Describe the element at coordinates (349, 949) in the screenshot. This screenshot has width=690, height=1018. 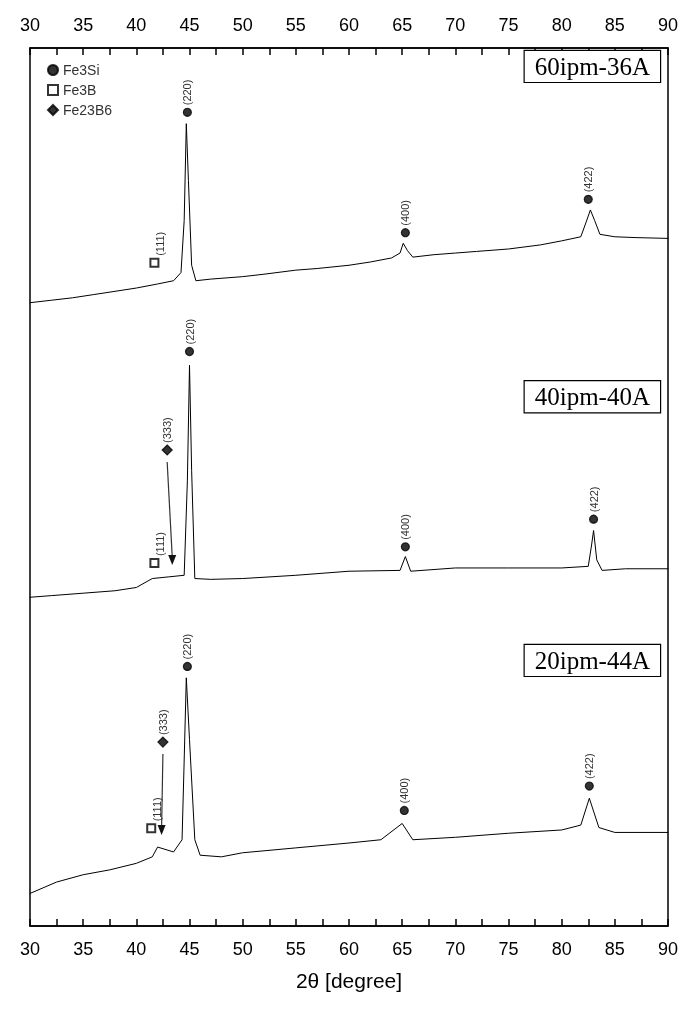
I see `x-tick-label: 60` at that location.